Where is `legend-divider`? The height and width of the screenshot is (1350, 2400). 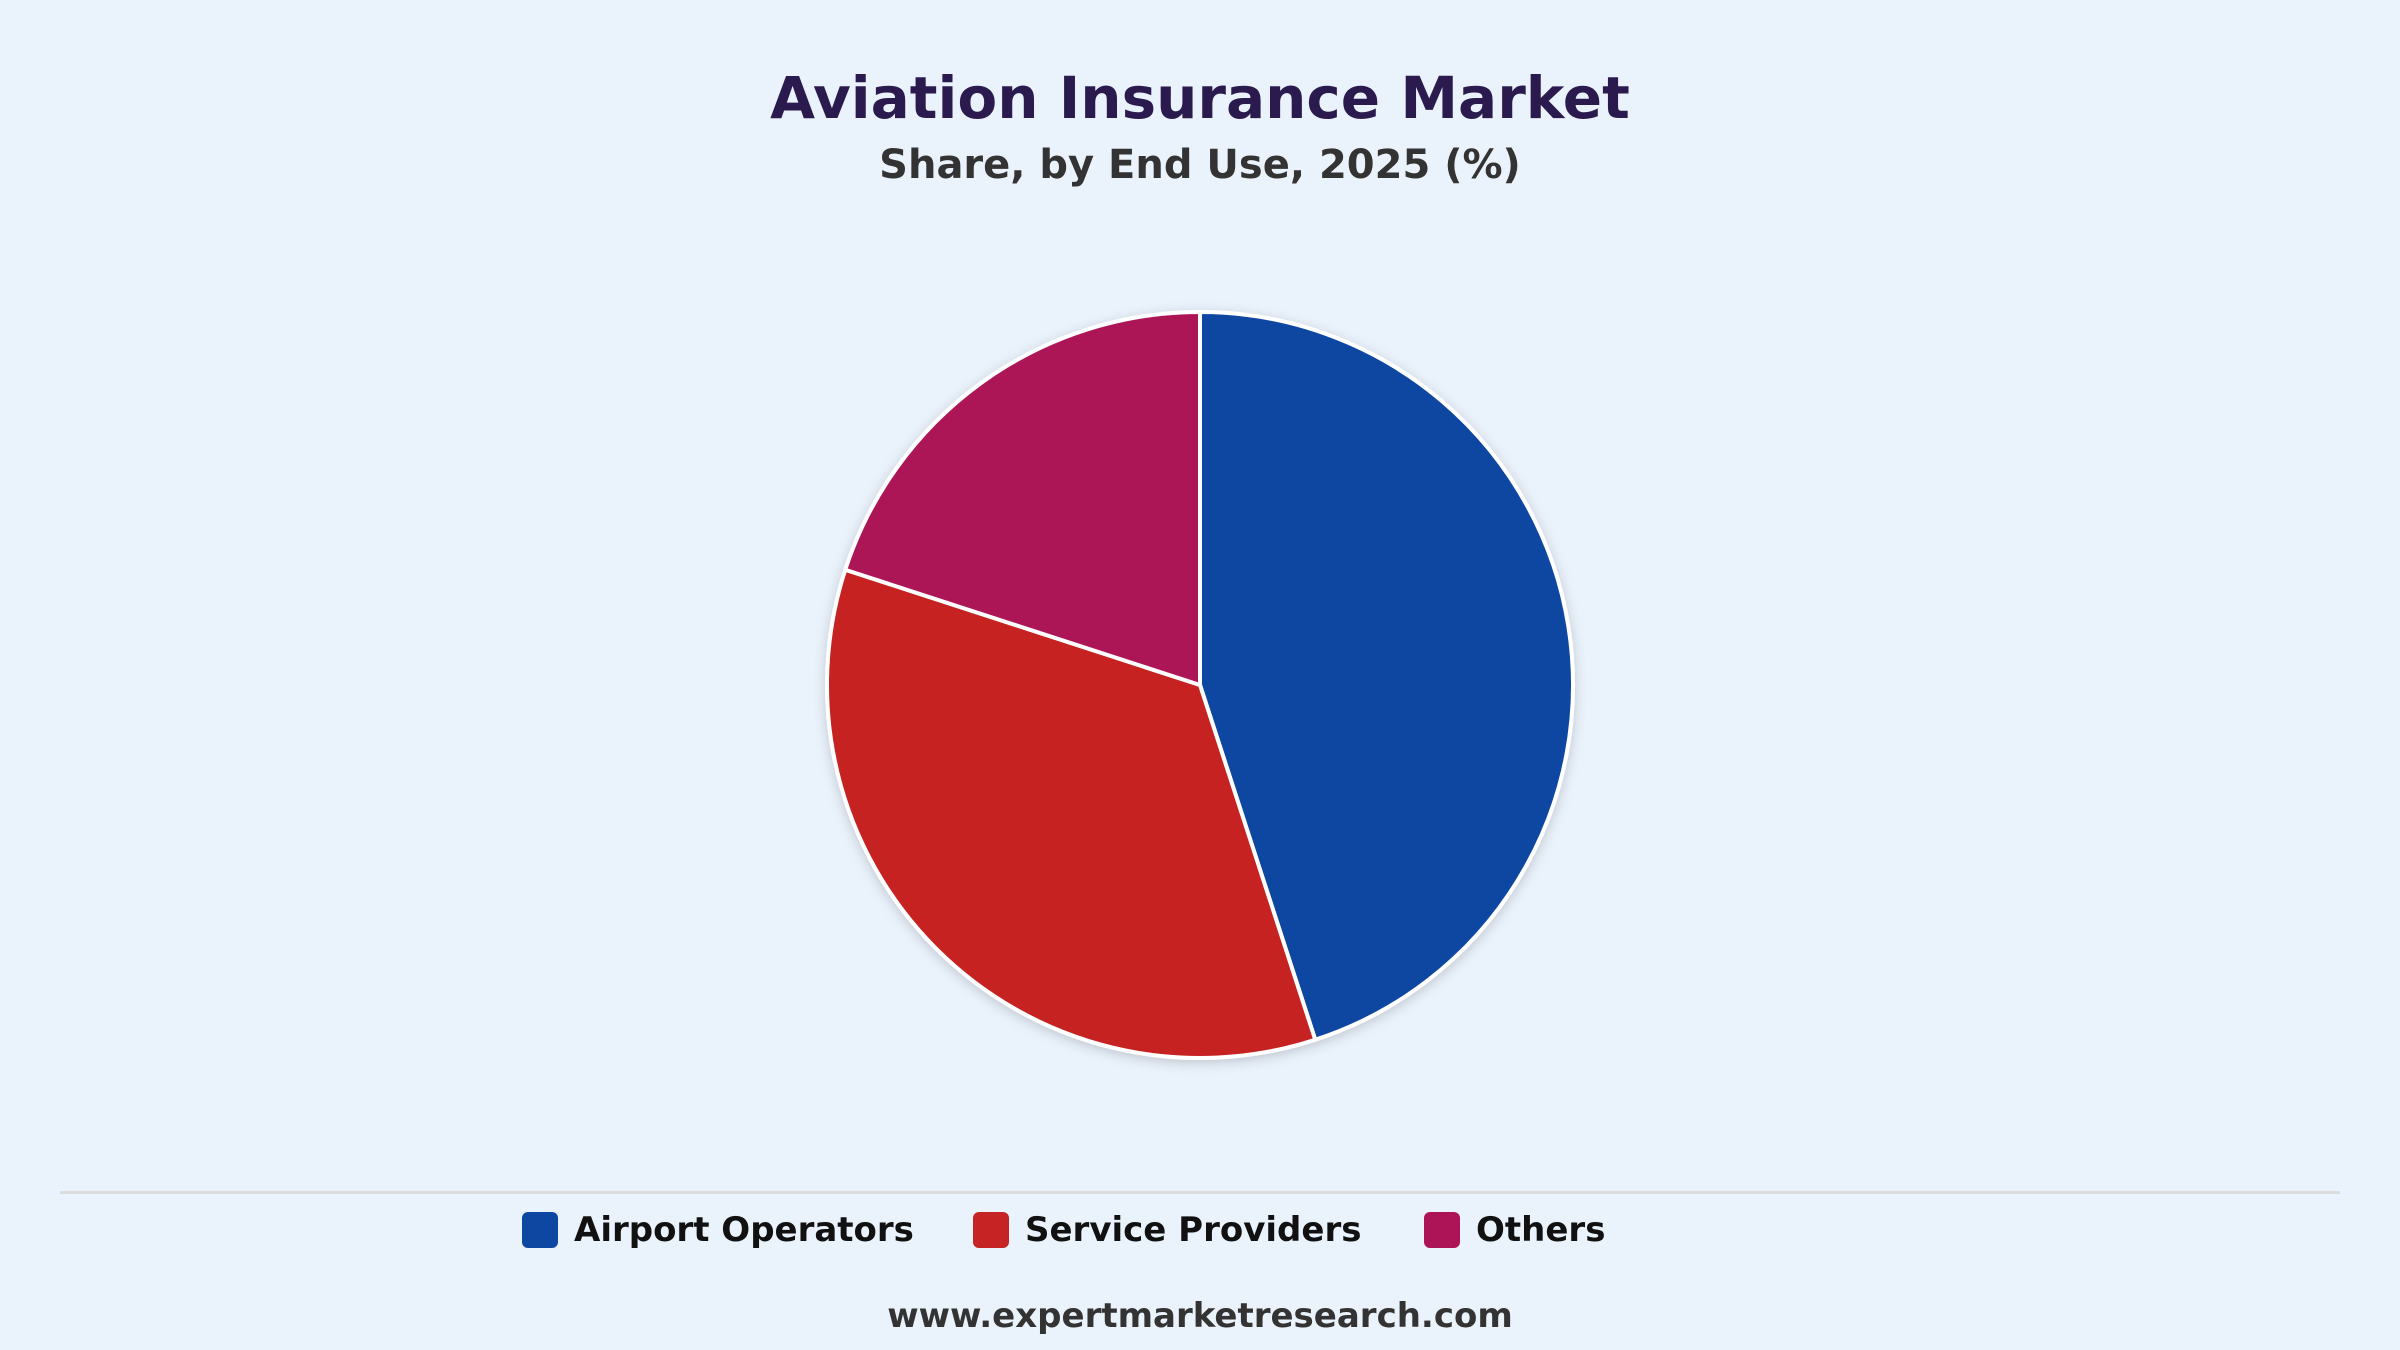 legend-divider is located at coordinates (1200, 1192).